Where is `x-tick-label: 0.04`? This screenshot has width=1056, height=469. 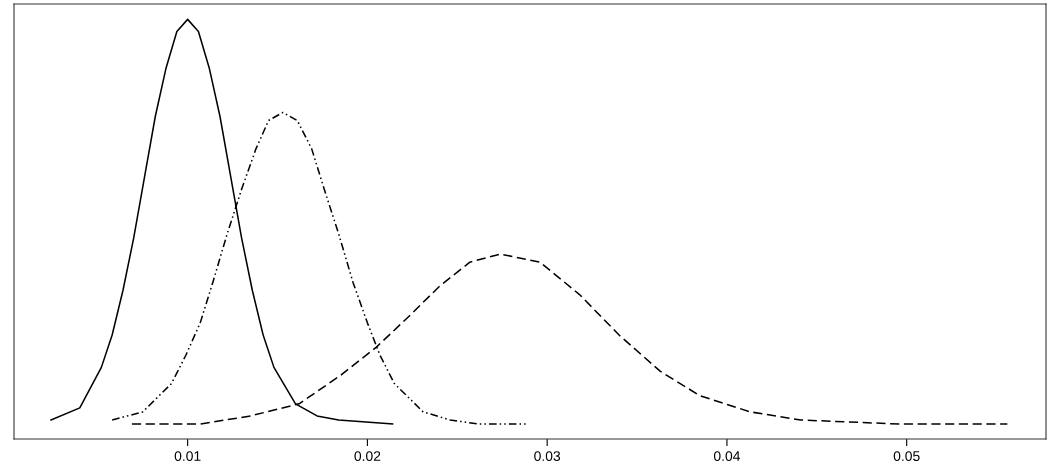
x-tick-label: 0.04 is located at coordinates (727, 456).